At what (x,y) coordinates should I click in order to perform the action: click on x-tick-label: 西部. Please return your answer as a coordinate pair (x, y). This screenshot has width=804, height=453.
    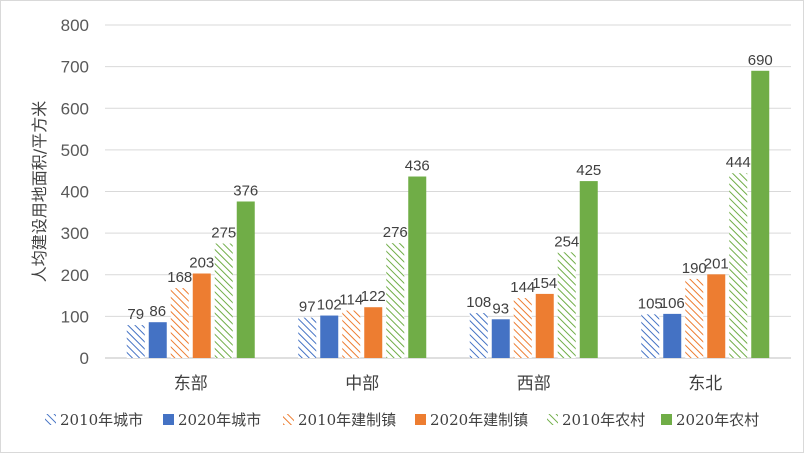
    Looking at the image, I should click on (534, 384).